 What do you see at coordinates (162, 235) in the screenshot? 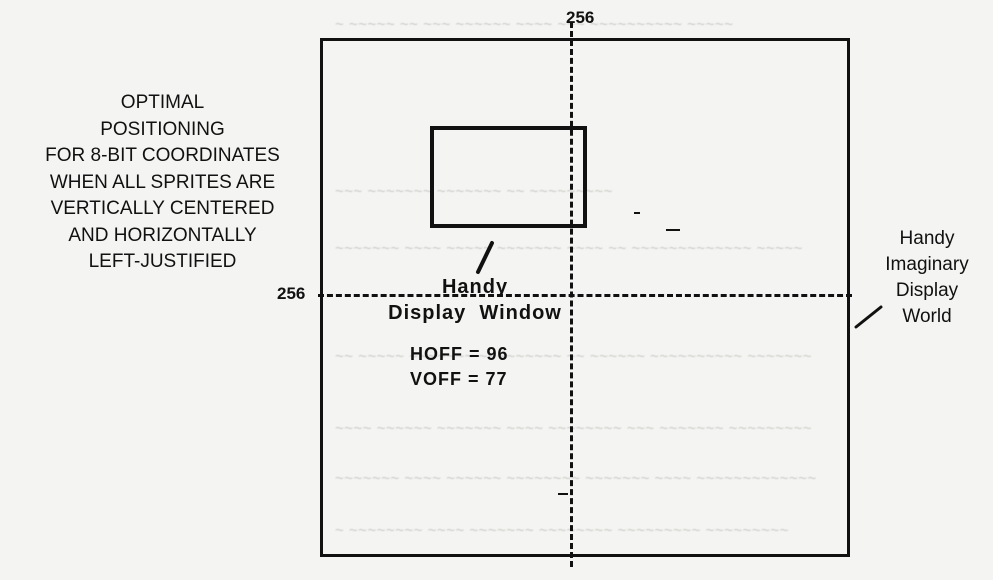
I see `caption-line: AND HORIZONTALLY` at bounding box center [162, 235].